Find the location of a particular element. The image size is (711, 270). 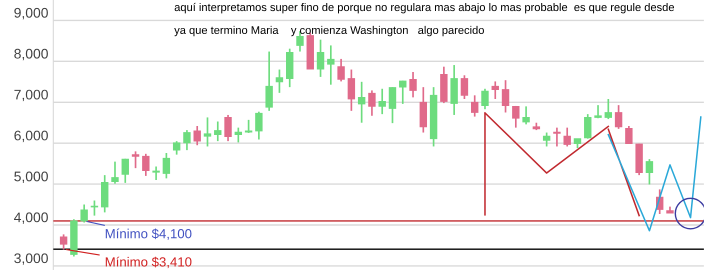

y-tick-label: 9,000 is located at coordinates (31, 14).